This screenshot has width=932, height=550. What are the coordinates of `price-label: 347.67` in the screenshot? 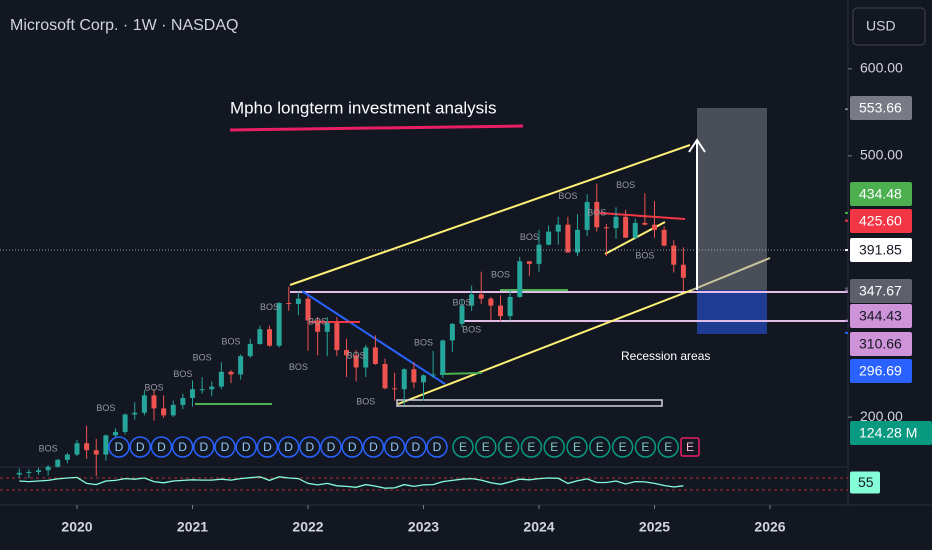 It's located at (880, 291).